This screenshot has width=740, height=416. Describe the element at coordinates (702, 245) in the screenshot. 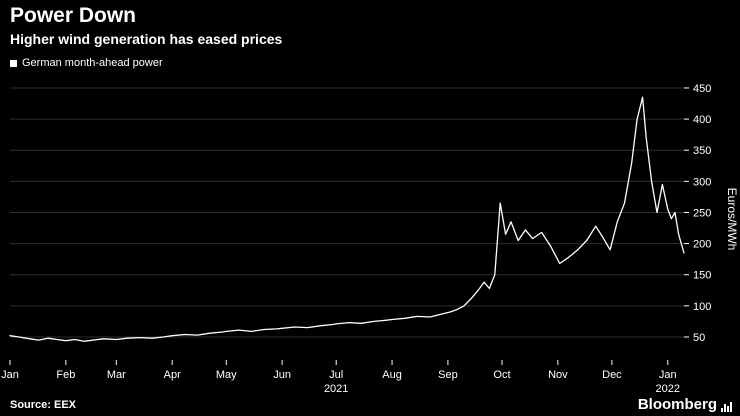

I see `y-tick-label: 200` at that location.